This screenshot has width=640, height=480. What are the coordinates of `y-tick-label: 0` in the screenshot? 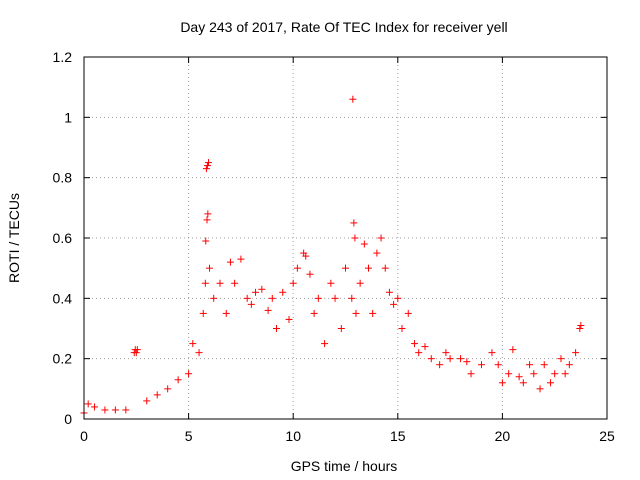 It's located at (68, 419).